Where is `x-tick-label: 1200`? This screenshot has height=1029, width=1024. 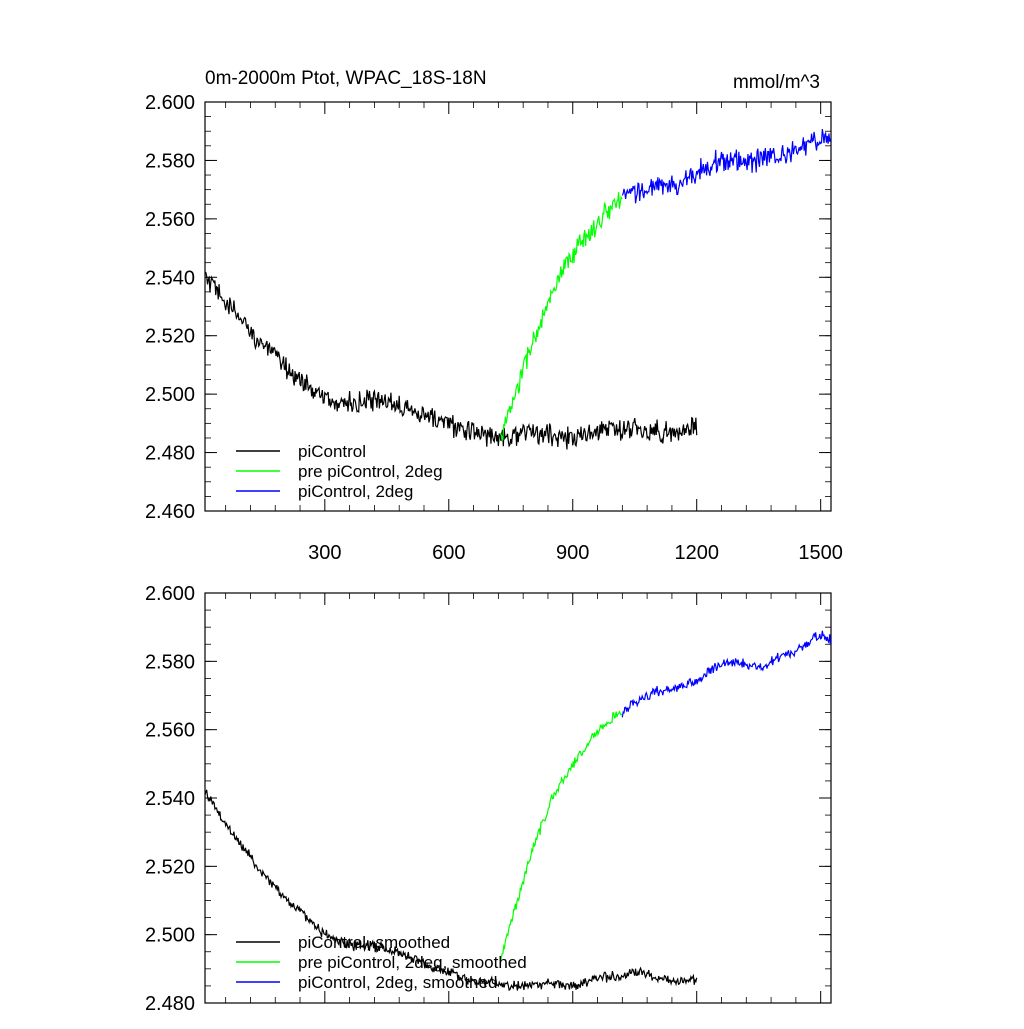
x-tick-label: 1200 is located at coordinates (696, 553).